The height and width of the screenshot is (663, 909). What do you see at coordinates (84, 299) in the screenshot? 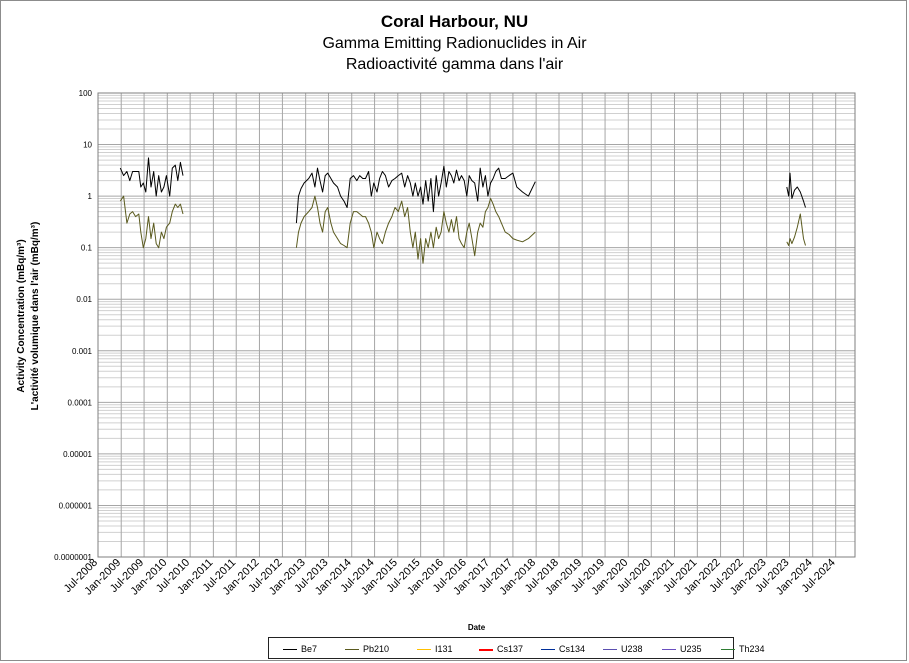
I see `y-tick-label: 0.01` at bounding box center [84, 299].